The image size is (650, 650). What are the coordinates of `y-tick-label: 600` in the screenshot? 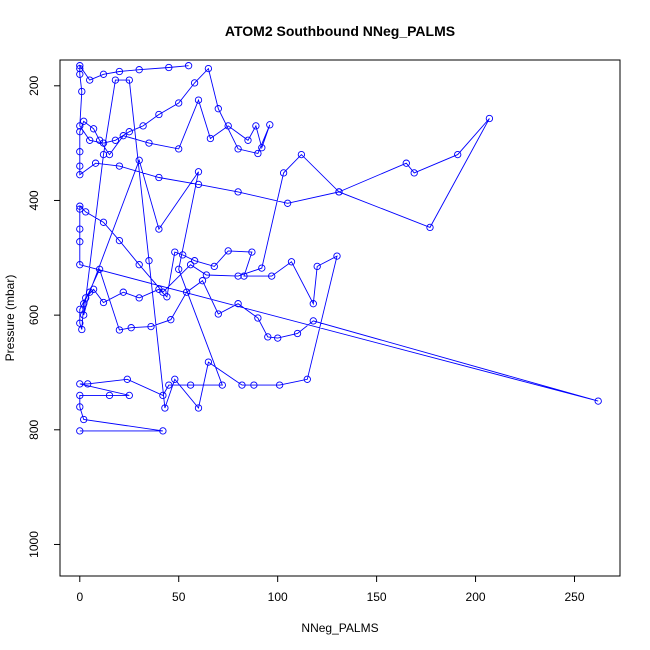 It's located at (34, 315).